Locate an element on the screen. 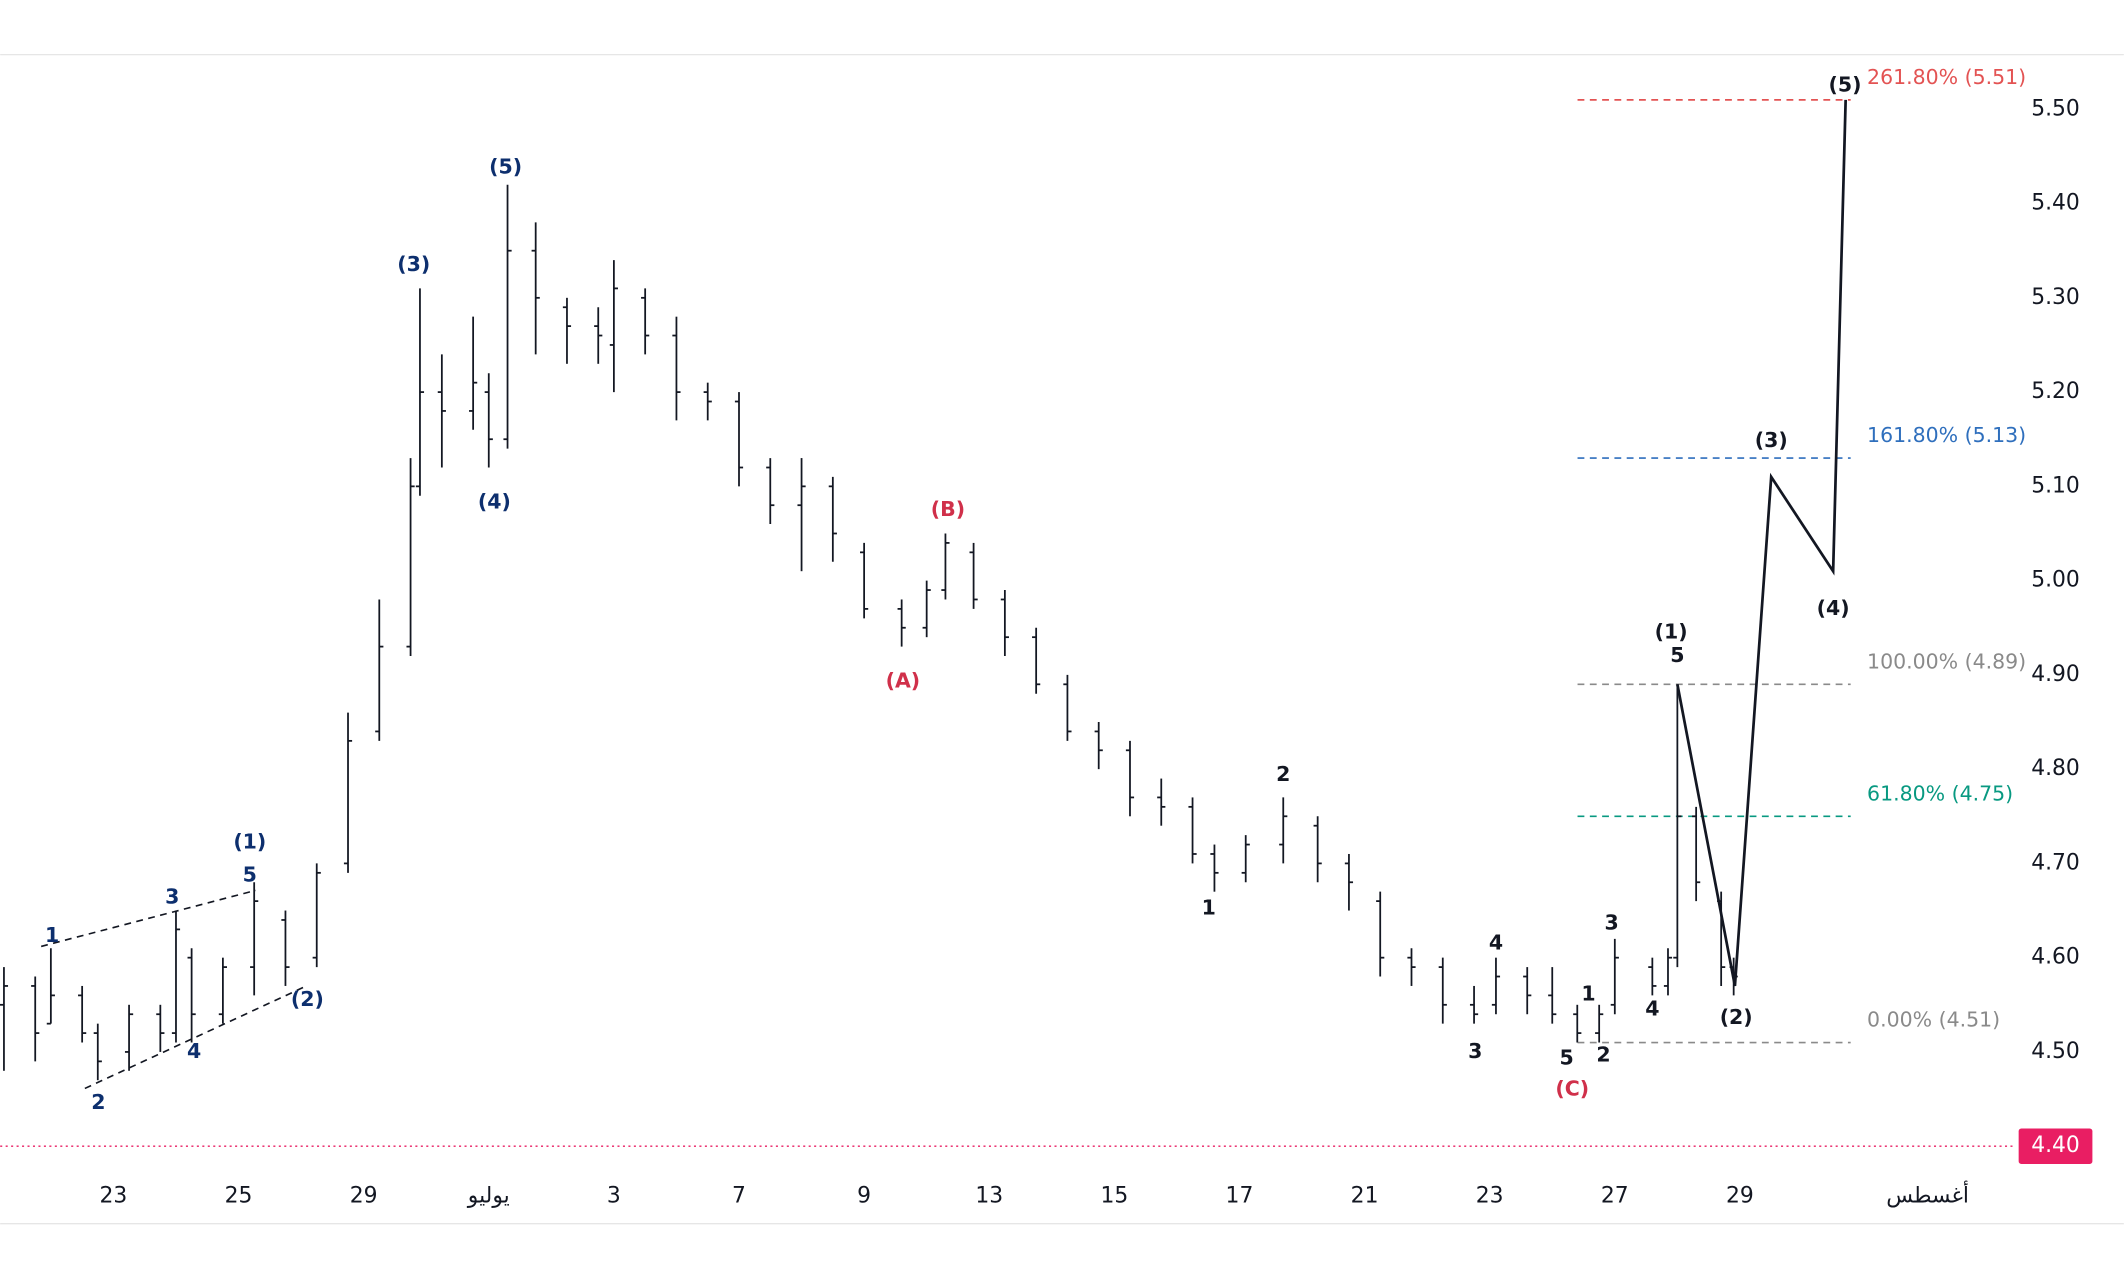 Image resolution: width=2124 pixels, height=1281 pixels. y-tick-label: 5.50 is located at coordinates (2055, 108).